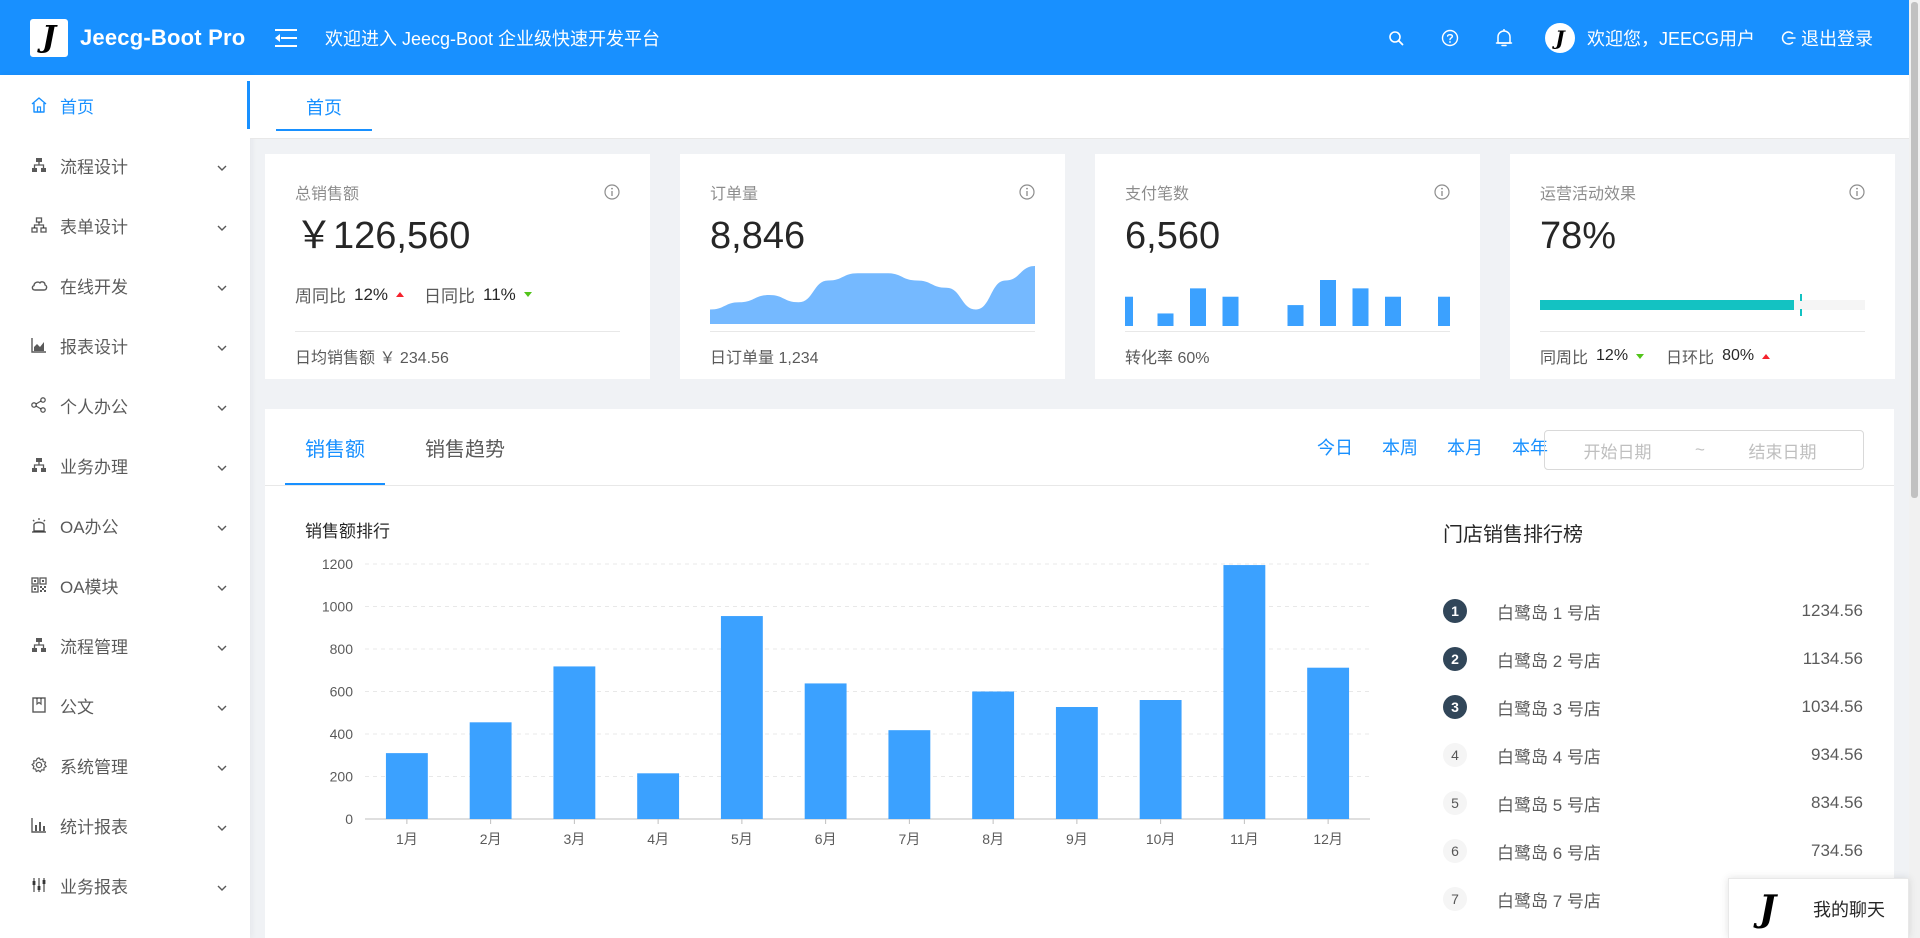 This screenshot has width=1920, height=938. What do you see at coordinates (465, 449) in the screenshot?
I see `tab-sales-trend: 销售趋势` at bounding box center [465, 449].